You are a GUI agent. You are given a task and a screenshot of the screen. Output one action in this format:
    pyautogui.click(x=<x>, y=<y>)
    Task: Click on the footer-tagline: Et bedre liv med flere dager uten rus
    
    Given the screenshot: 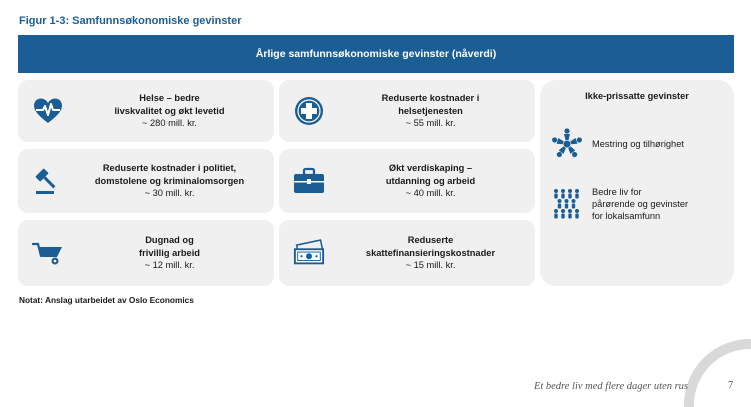 What is the action you would take?
    pyautogui.click(x=610, y=386)
    